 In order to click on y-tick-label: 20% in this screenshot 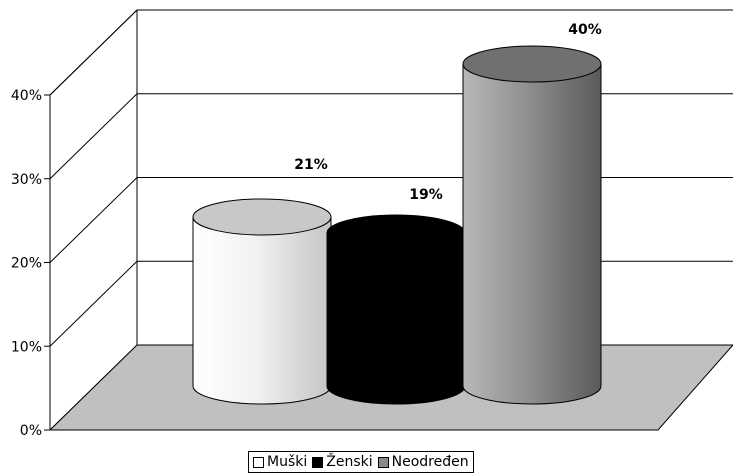, I will do `click(26, 264)`.